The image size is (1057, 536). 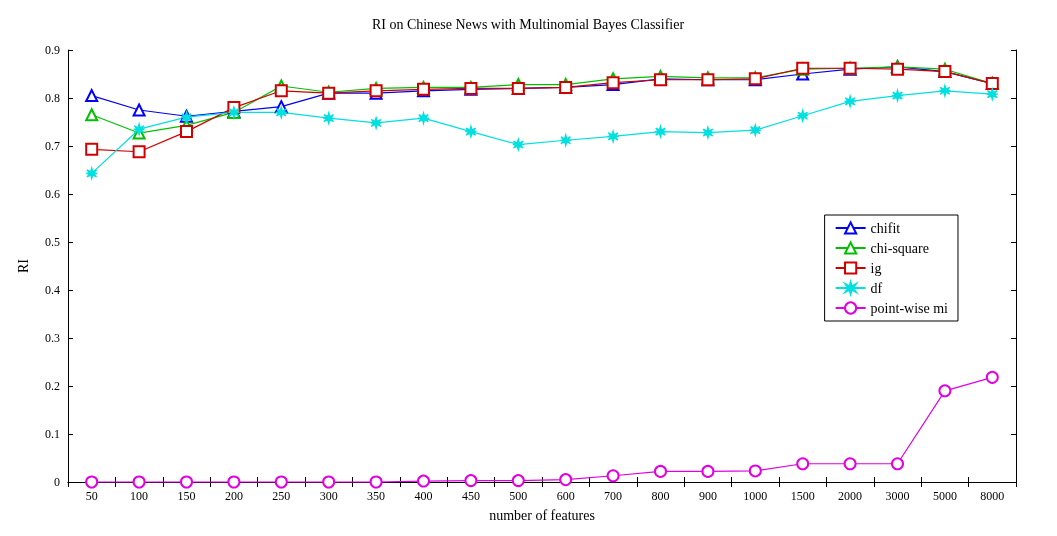 What do you see at coordinates (876, 288) in the screenshot?
I see `legend-label: df` at bounding box center [876, 288].